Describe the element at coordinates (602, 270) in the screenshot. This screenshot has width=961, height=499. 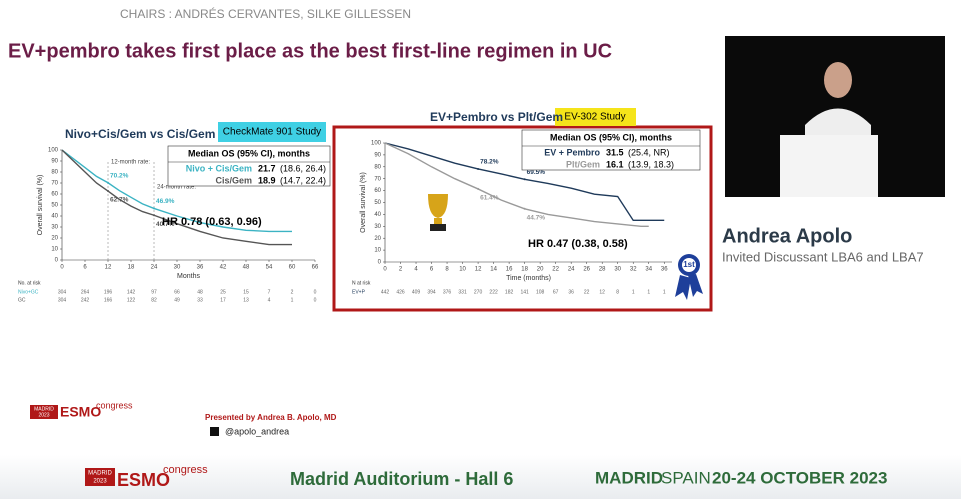
I see `x-tick-label: 28` at that location.